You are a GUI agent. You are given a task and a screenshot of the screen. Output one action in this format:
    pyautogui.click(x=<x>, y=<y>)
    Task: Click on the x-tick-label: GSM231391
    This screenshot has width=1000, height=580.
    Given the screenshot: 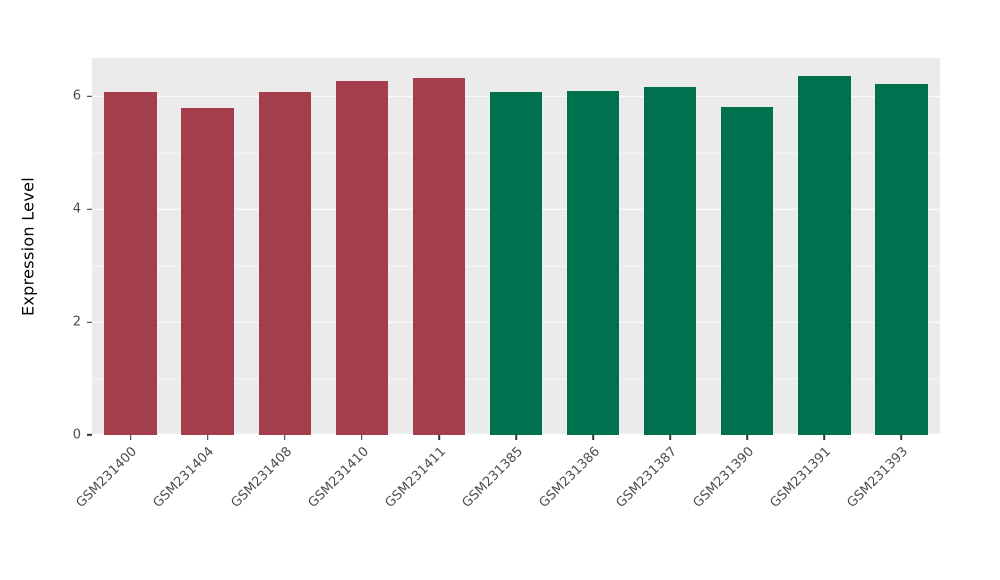 What is the action you would take?
    pyautogui.click(x=801, y=477)
    